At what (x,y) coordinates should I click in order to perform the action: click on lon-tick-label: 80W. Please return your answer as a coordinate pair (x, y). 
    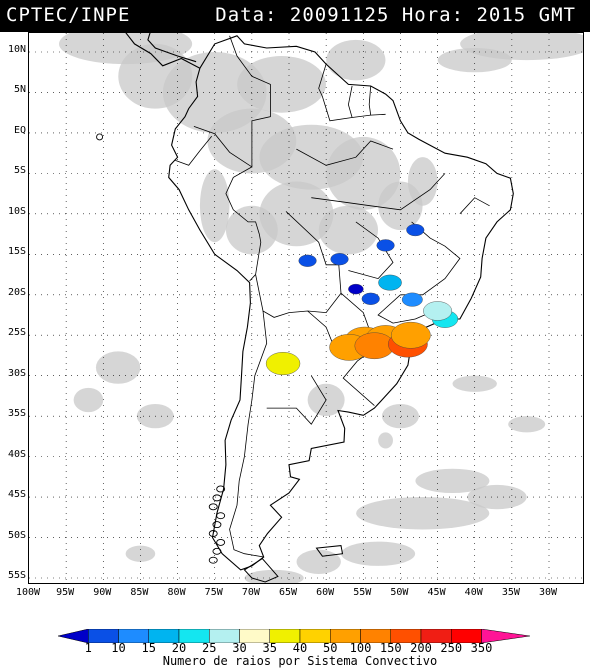
    Looking at the image, I should click on (176, 592).